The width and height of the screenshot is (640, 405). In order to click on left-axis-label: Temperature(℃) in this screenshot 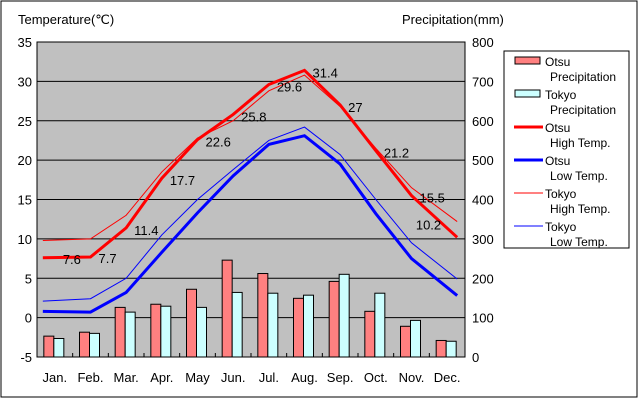, I will do `click(66, 19)`.